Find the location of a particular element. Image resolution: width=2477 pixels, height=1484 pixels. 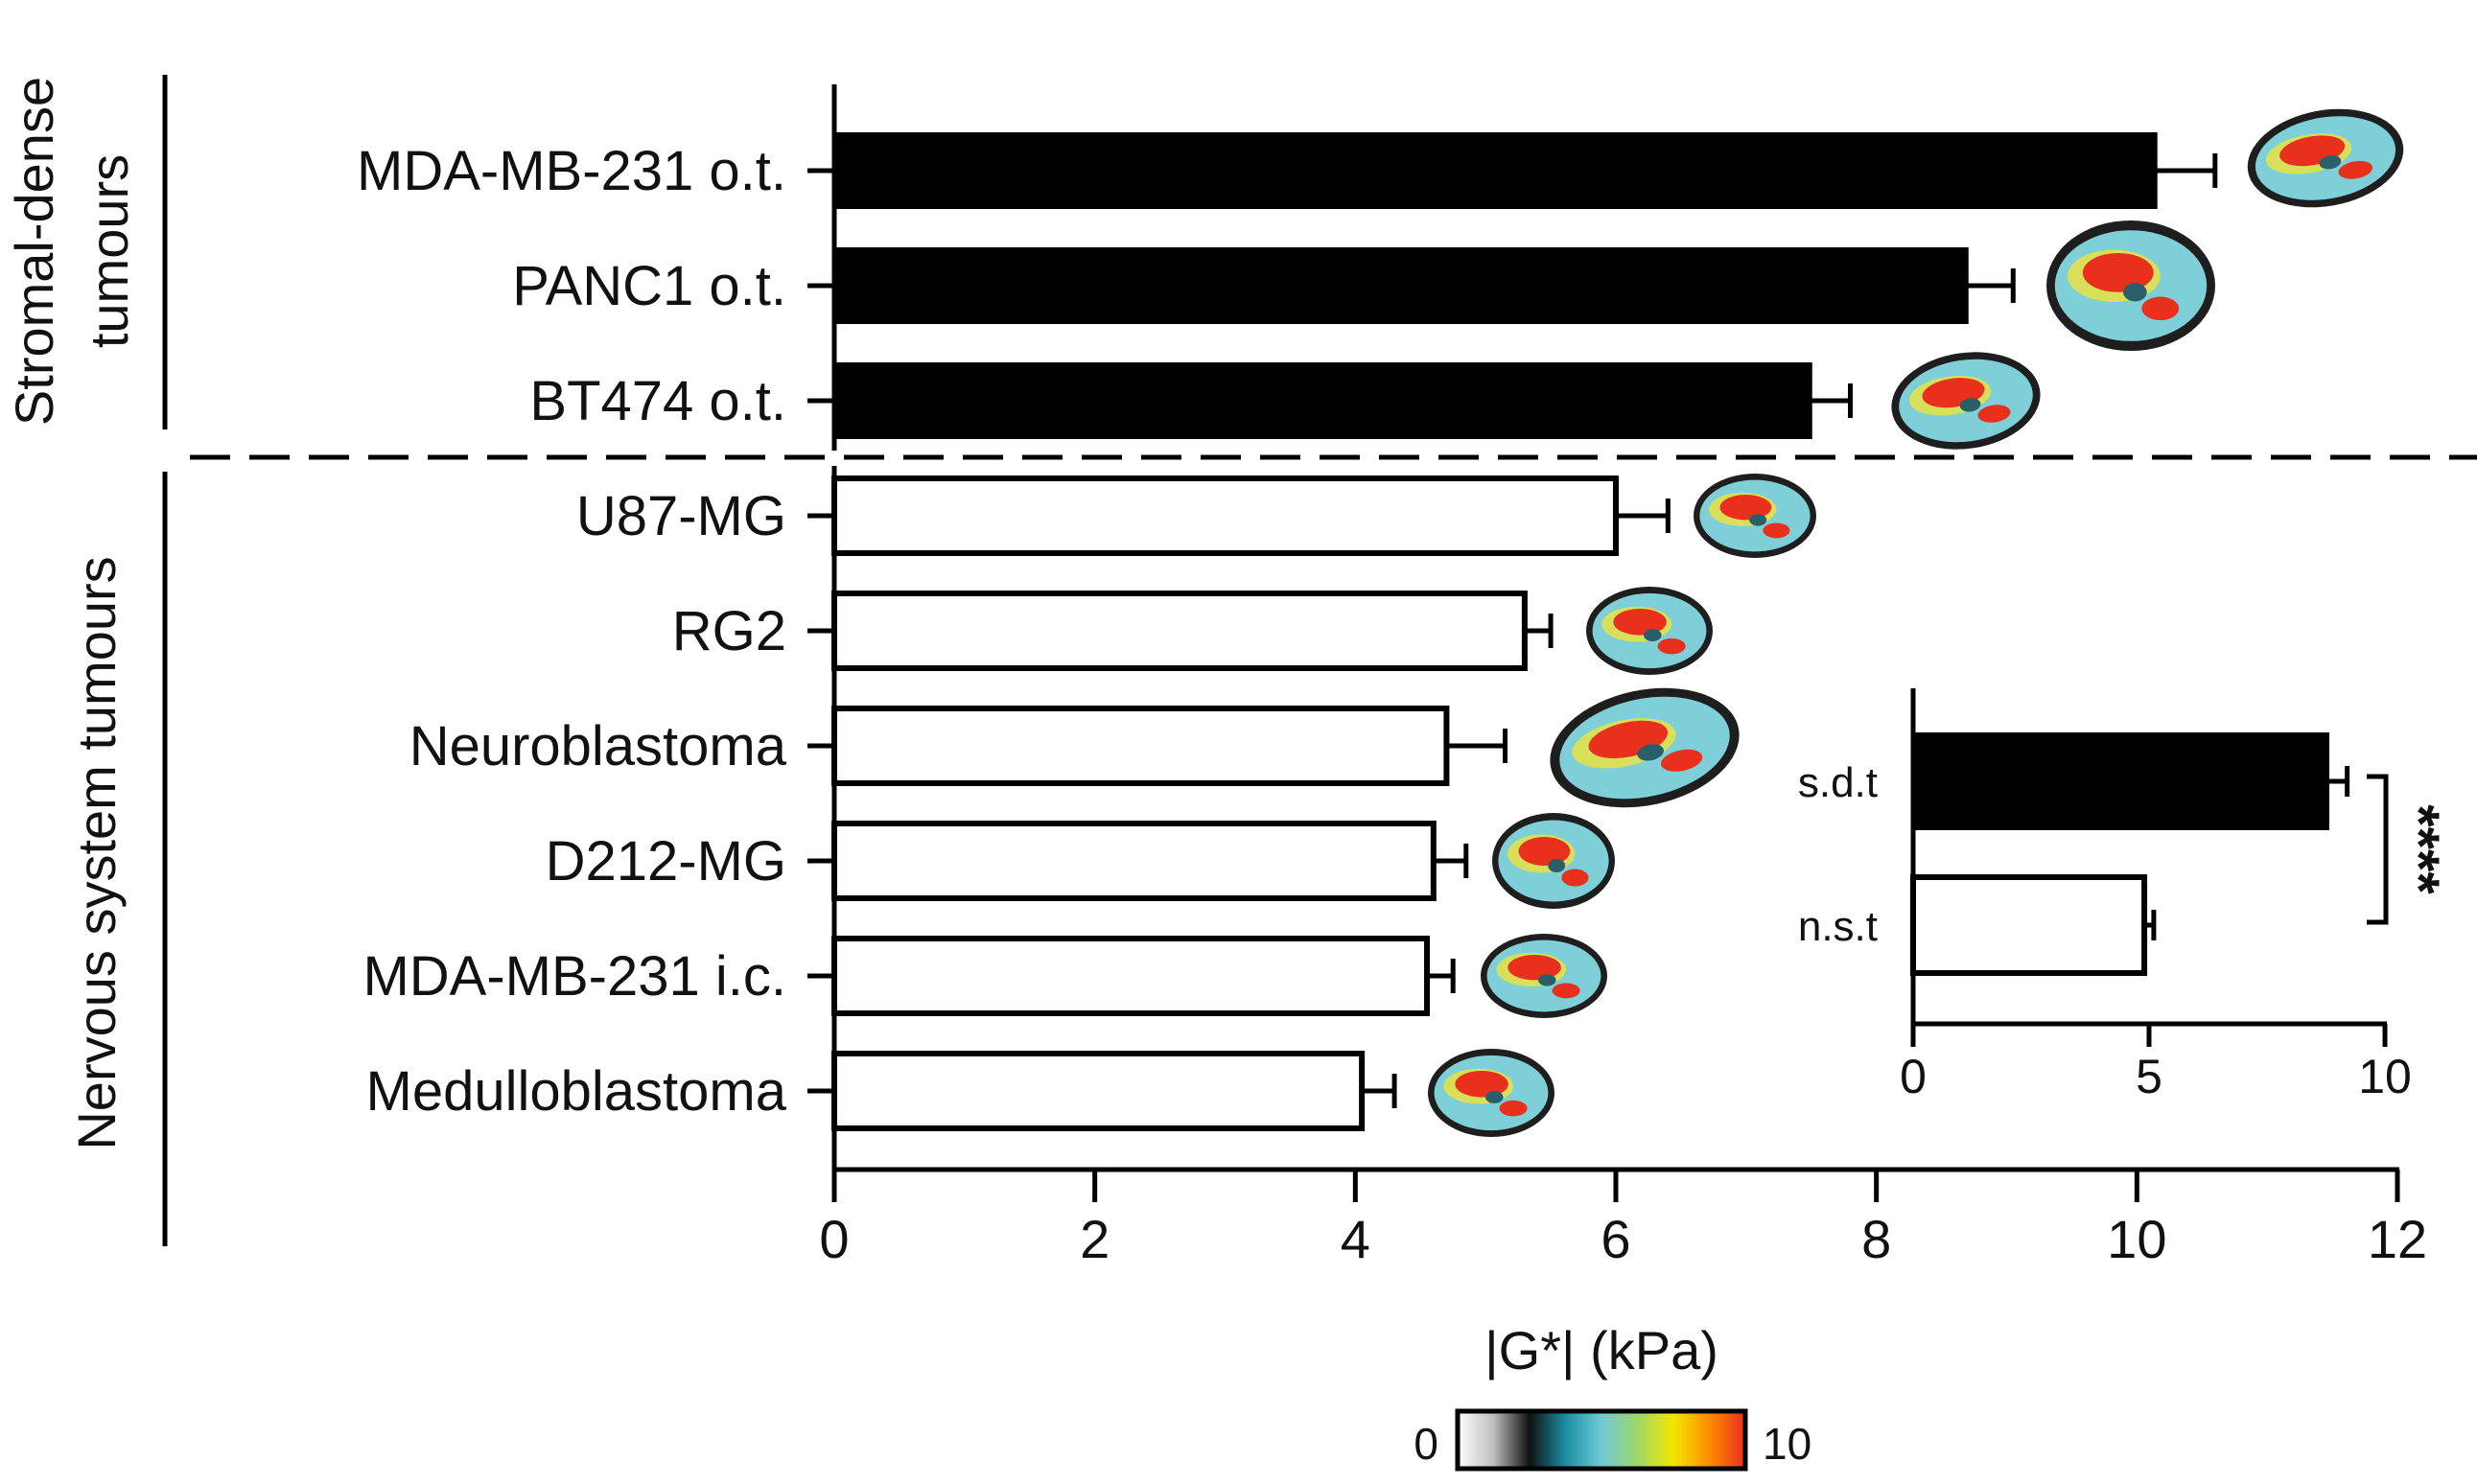

inset-x-tick-label: 5 is located at coordinates (2149, 1077).